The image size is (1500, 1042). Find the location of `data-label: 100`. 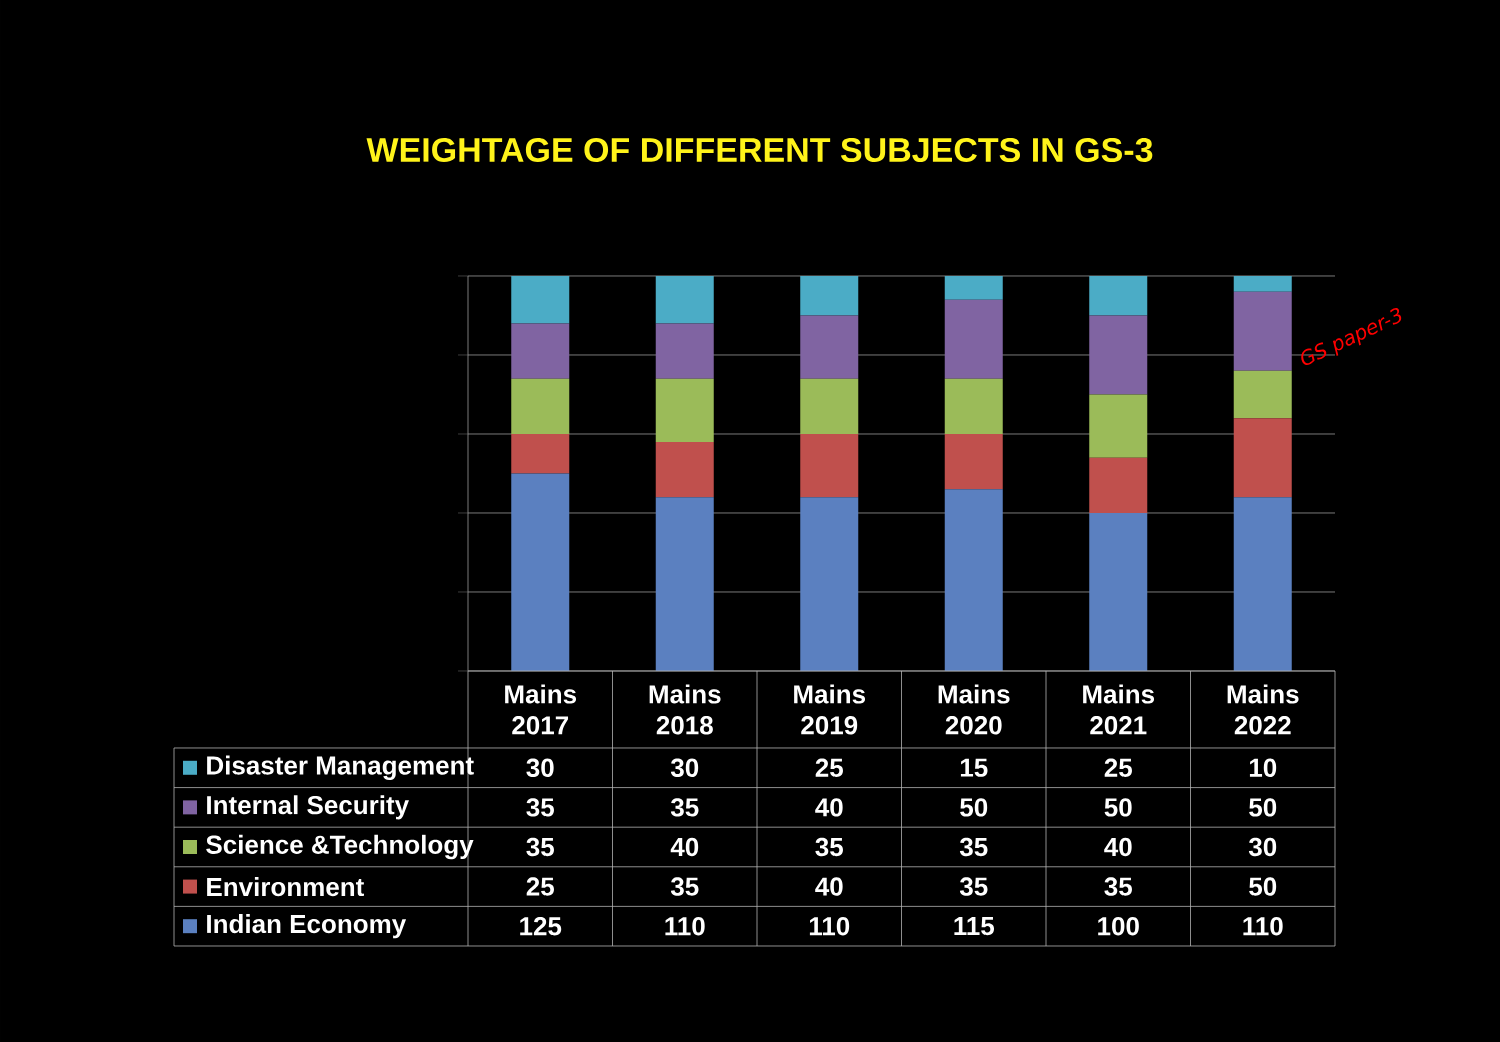

data-label: 100 is located at coordinates (1118, 926).